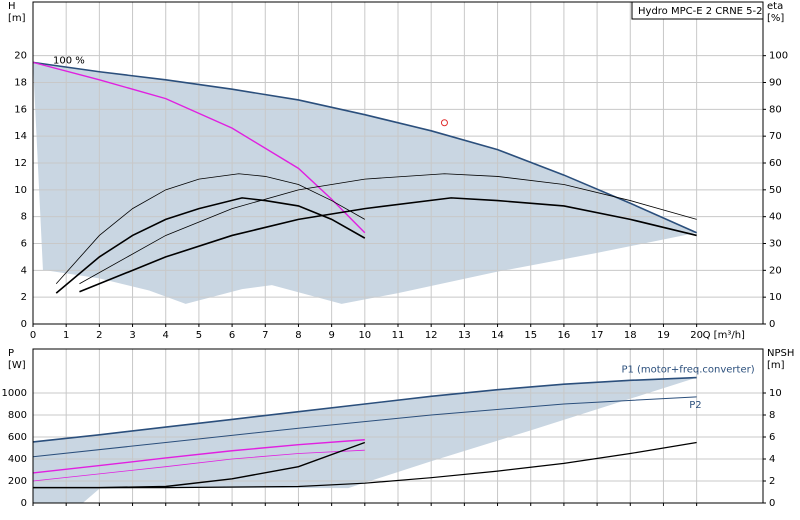 This screenshot has width=800, height=520. Describe the element at coordinates (11, 353) in the screenshot. I see `y-axis-label: P` at that location.